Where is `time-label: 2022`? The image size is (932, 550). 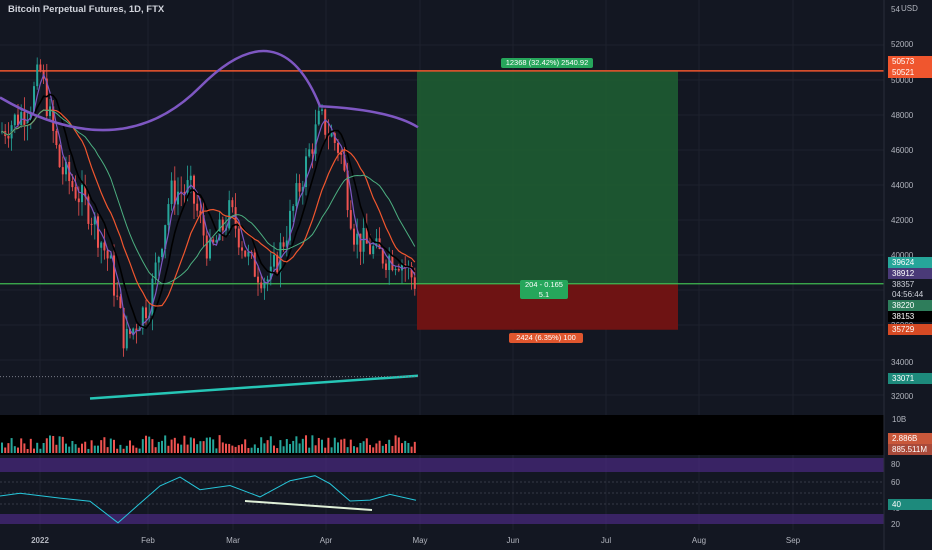
time-label: 2022 is located at coordinates (40, 540).